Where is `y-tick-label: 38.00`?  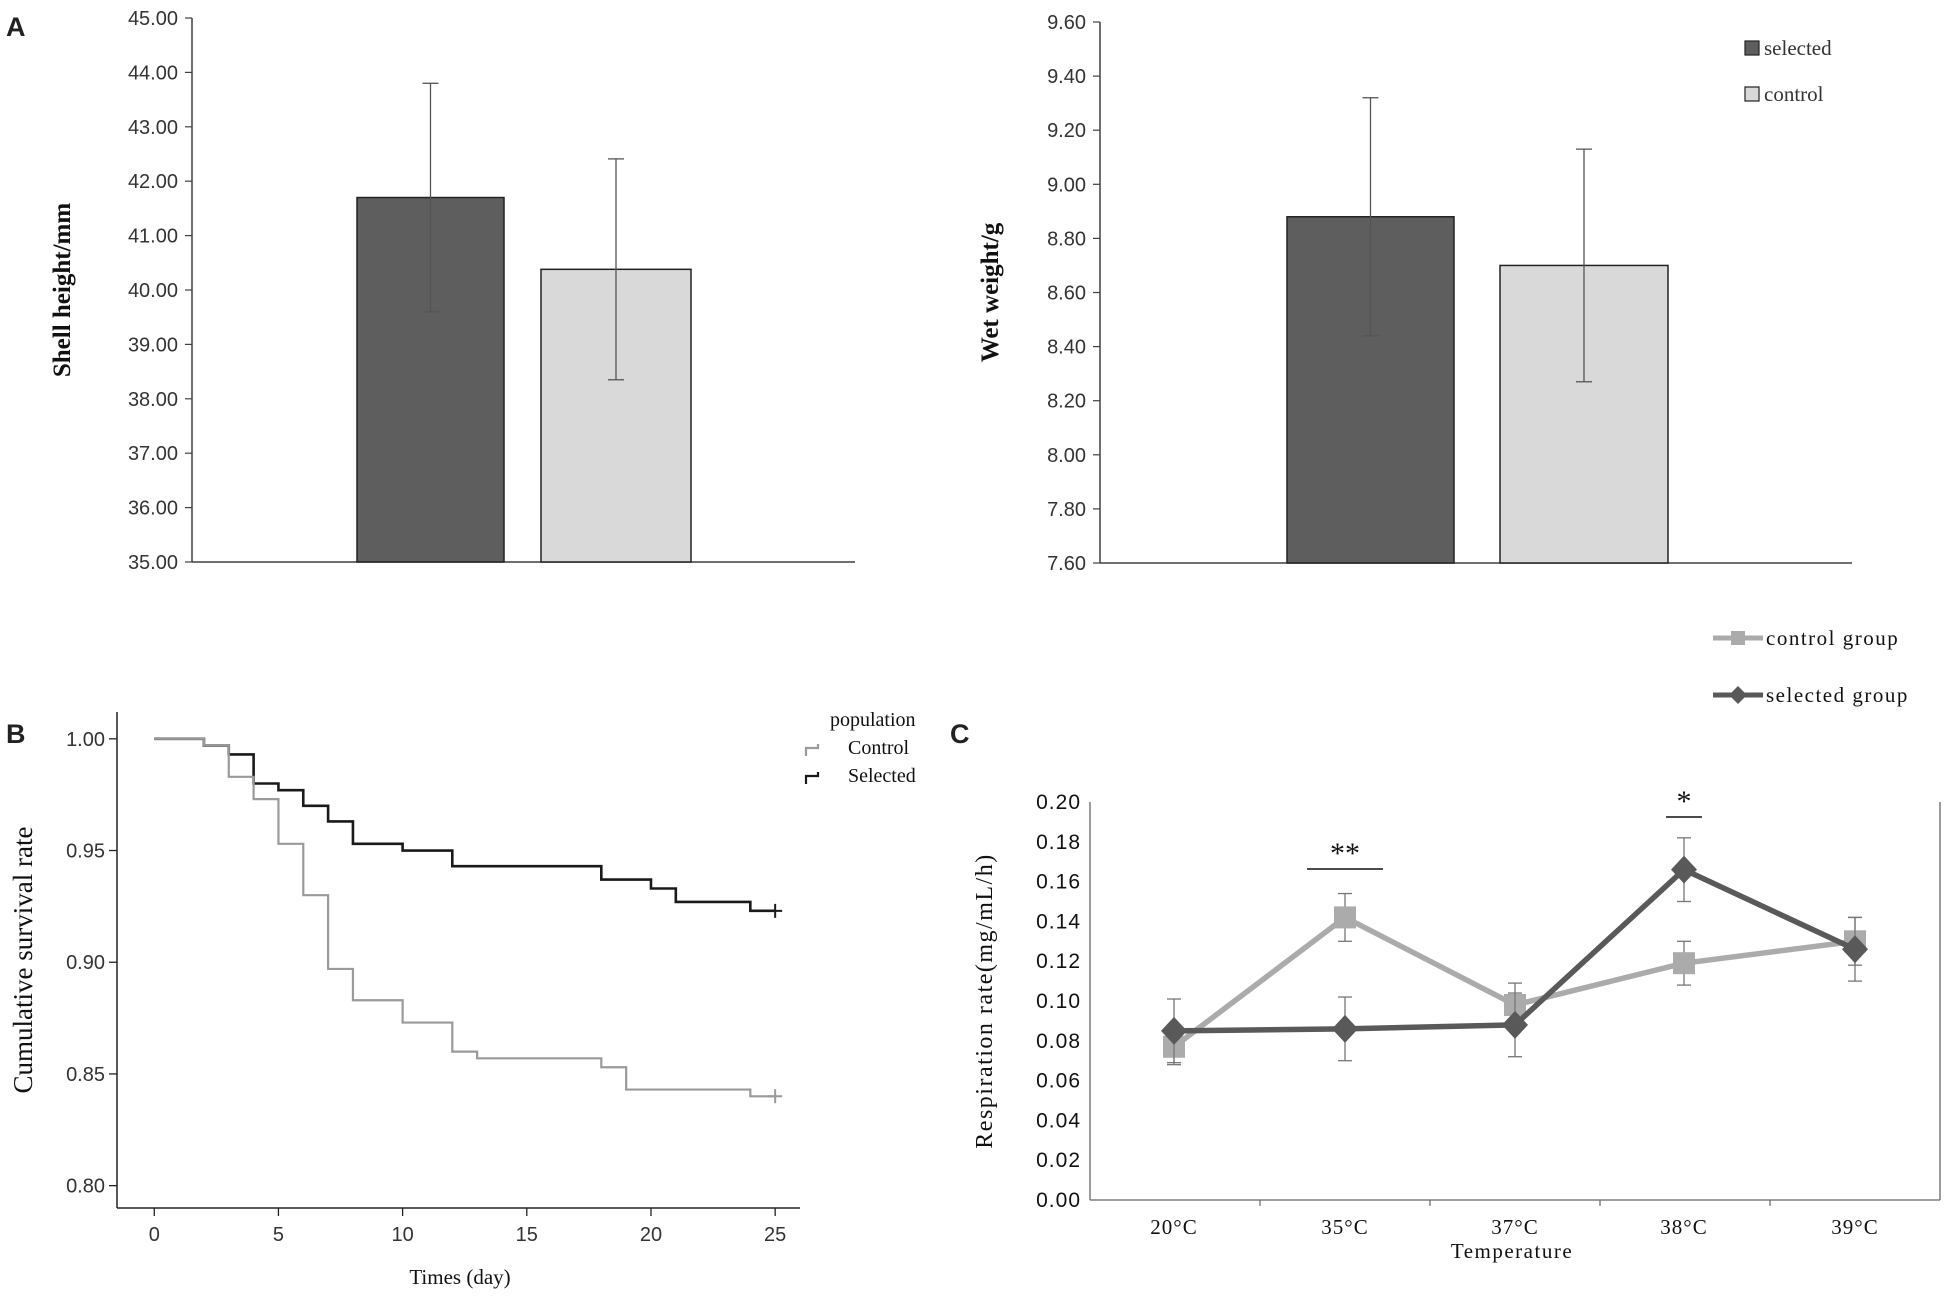
y-tick-label: 38.00 is located at coordinates (153, 400).